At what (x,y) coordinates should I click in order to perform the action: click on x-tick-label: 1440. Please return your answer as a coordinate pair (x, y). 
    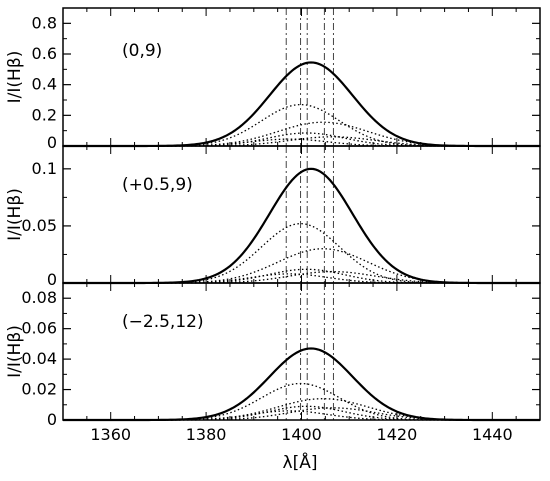
    Looking at the image, I should click on (492, 434).